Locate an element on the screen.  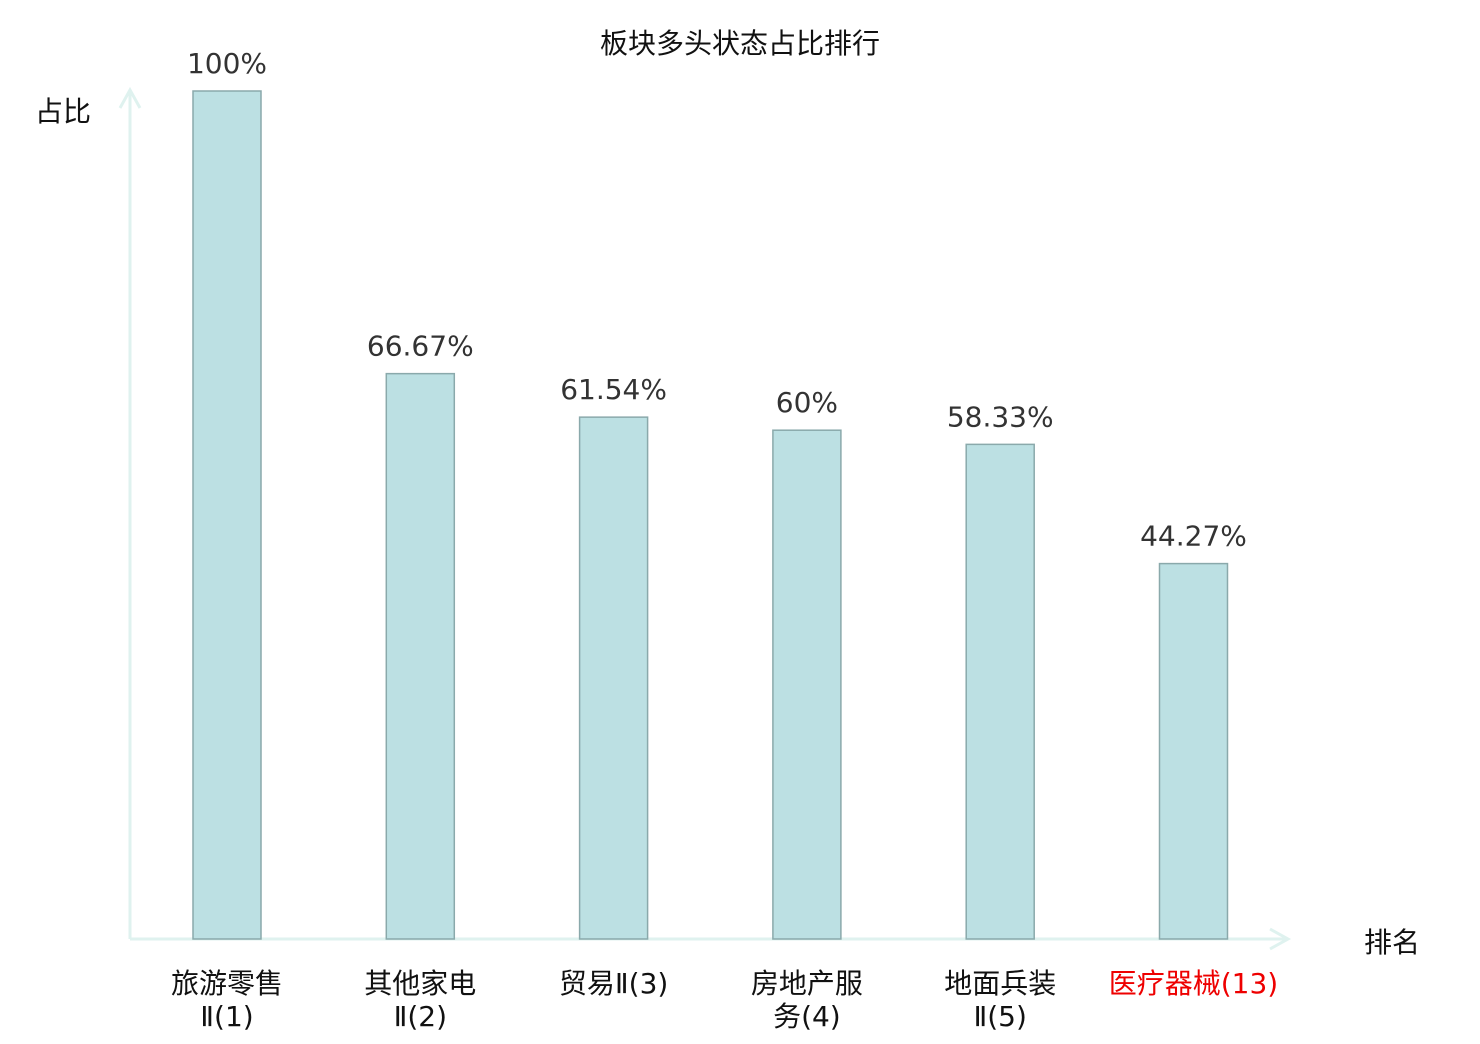
data-label: 60% is located at coordinates (807, 402).